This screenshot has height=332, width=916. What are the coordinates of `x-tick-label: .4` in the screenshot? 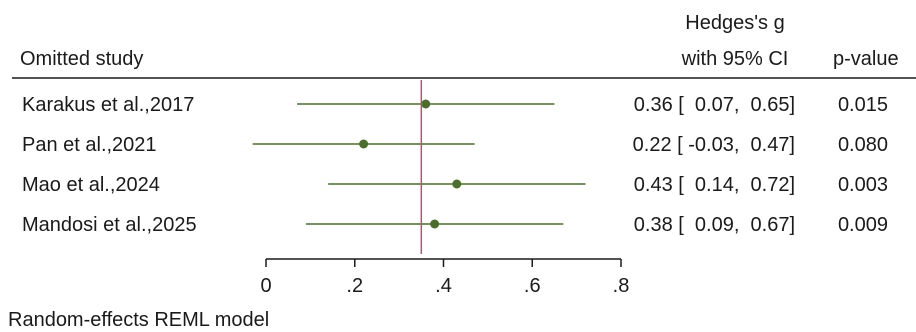 It's located at (443, 286).